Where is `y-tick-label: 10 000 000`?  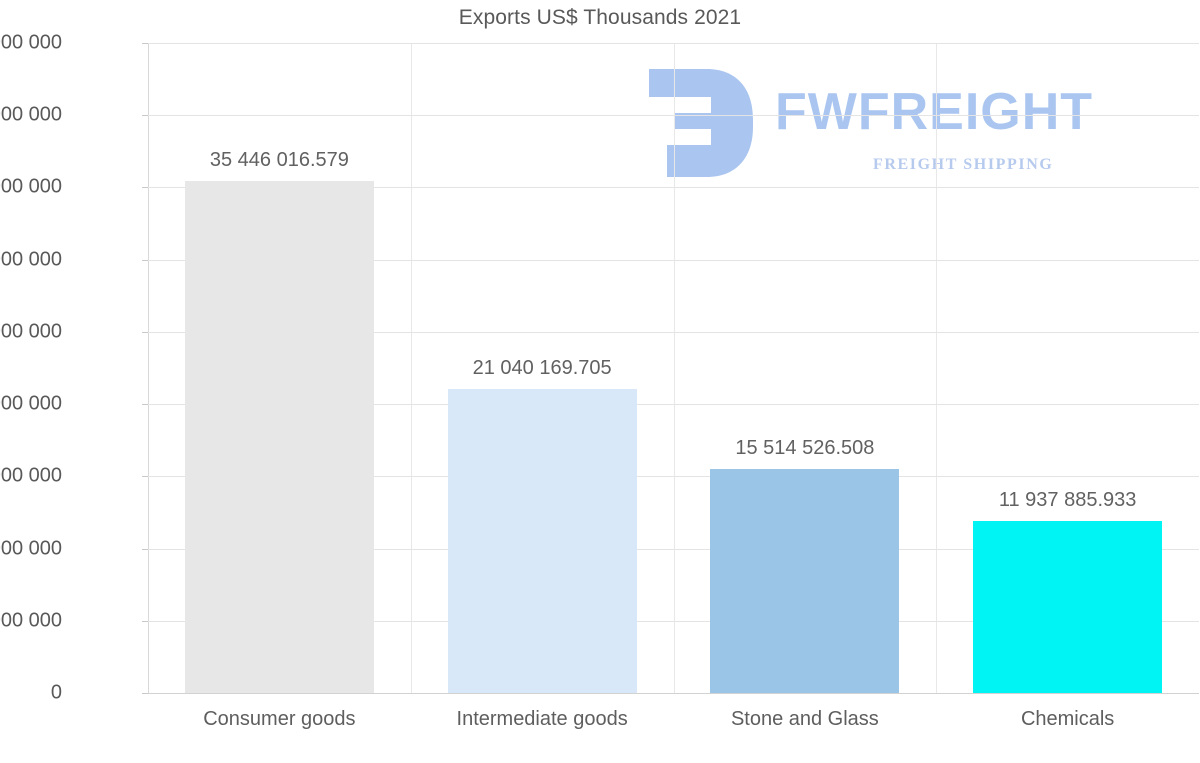 y-tick-label: 10 000 000 is located at coordinates (31, 548).